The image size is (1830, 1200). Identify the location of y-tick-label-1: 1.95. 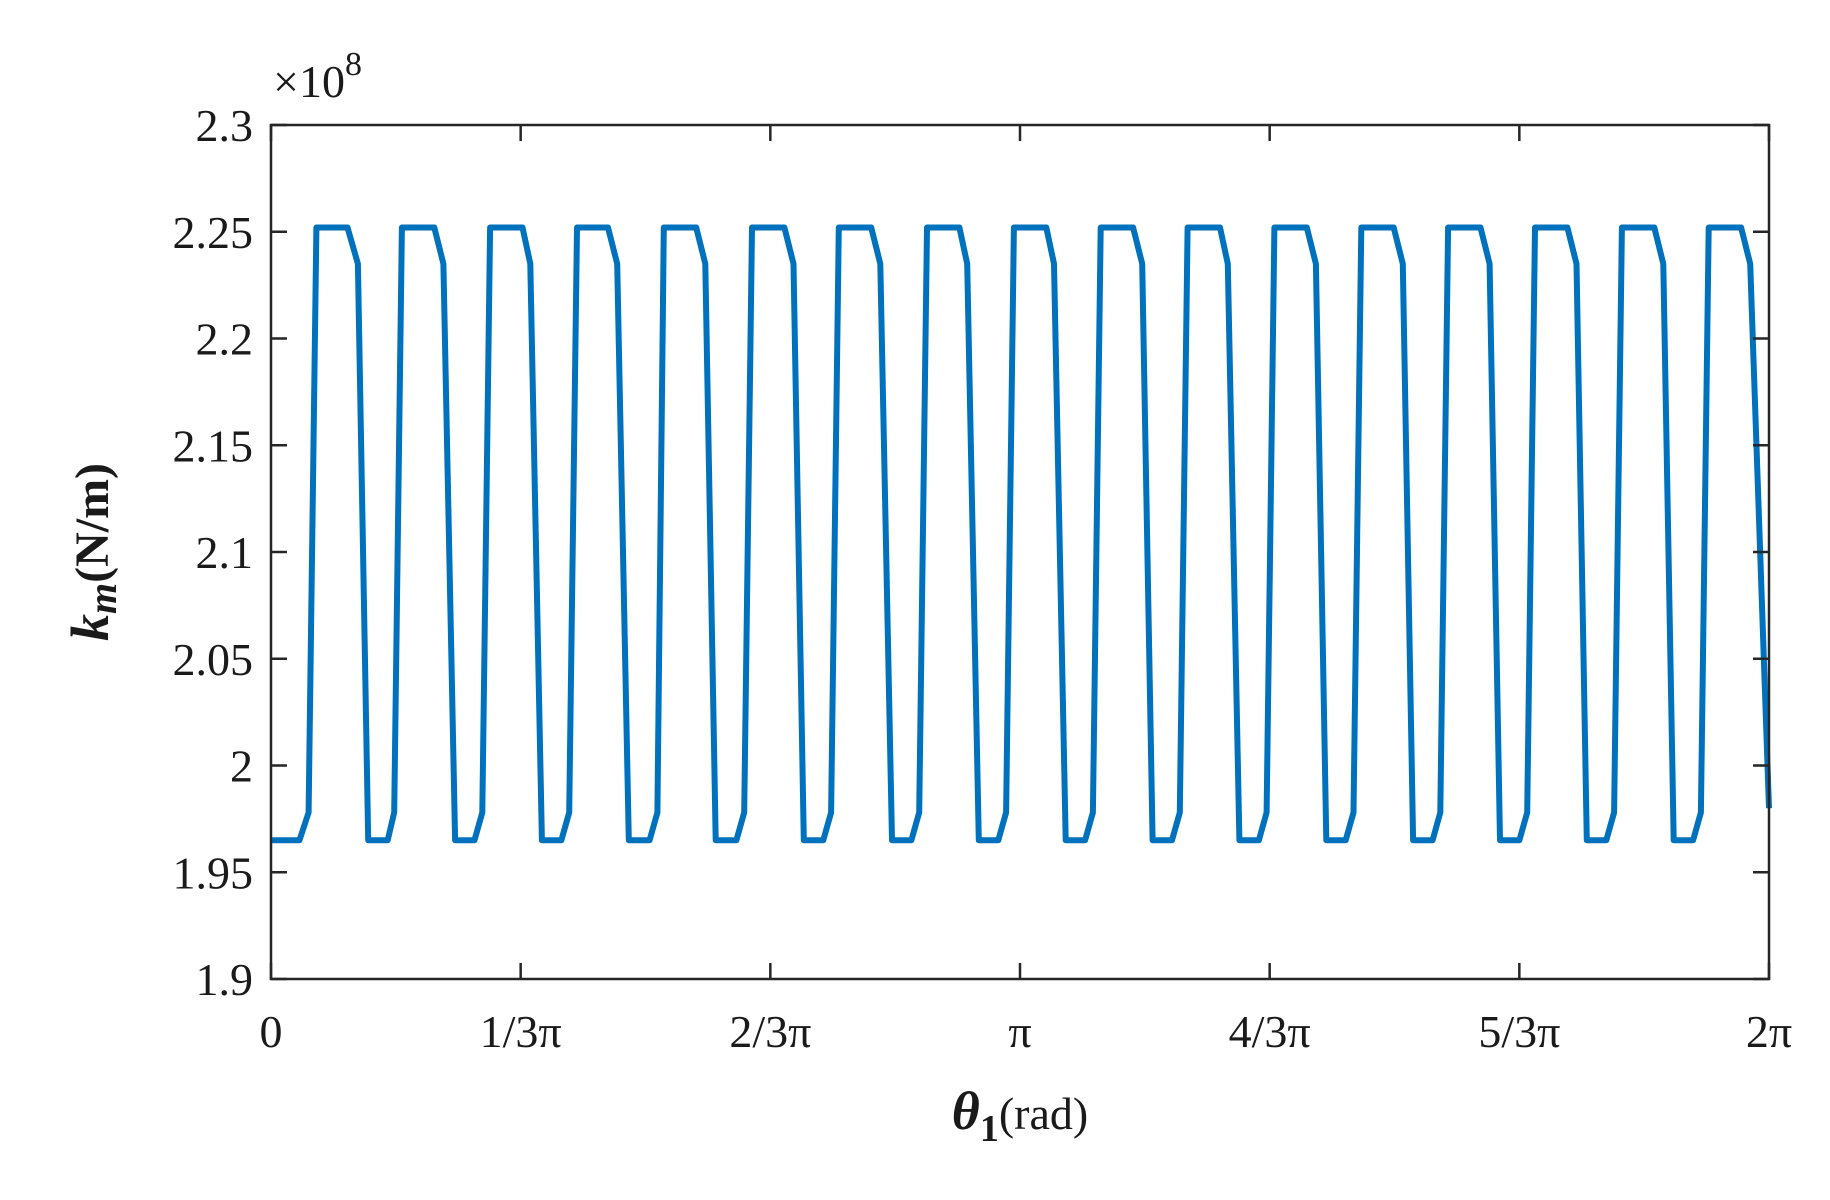
(213, 872).